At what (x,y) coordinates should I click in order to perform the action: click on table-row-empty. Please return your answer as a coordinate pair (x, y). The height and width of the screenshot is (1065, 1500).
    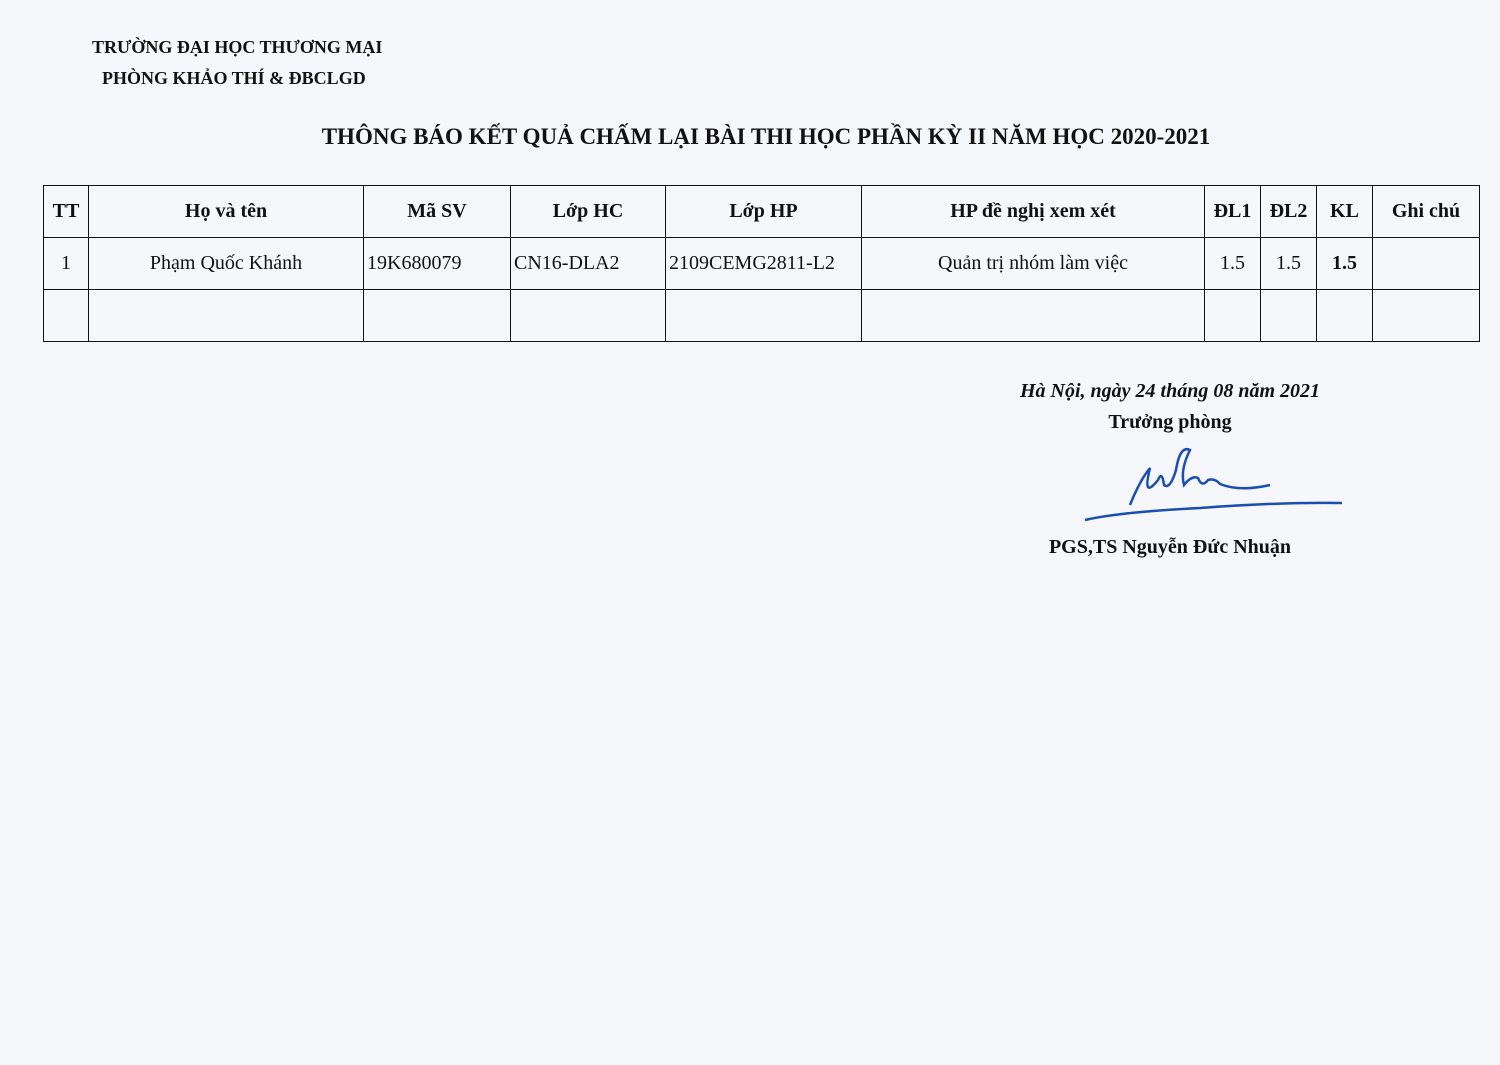
    Looking at the image, I should click on (761, 315).